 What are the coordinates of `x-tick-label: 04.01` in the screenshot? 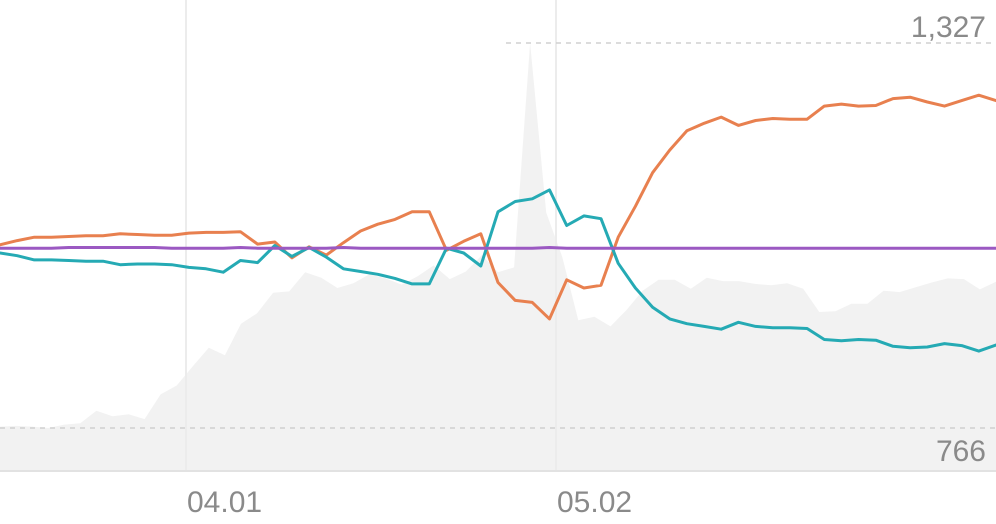 It's located at (224, 502).